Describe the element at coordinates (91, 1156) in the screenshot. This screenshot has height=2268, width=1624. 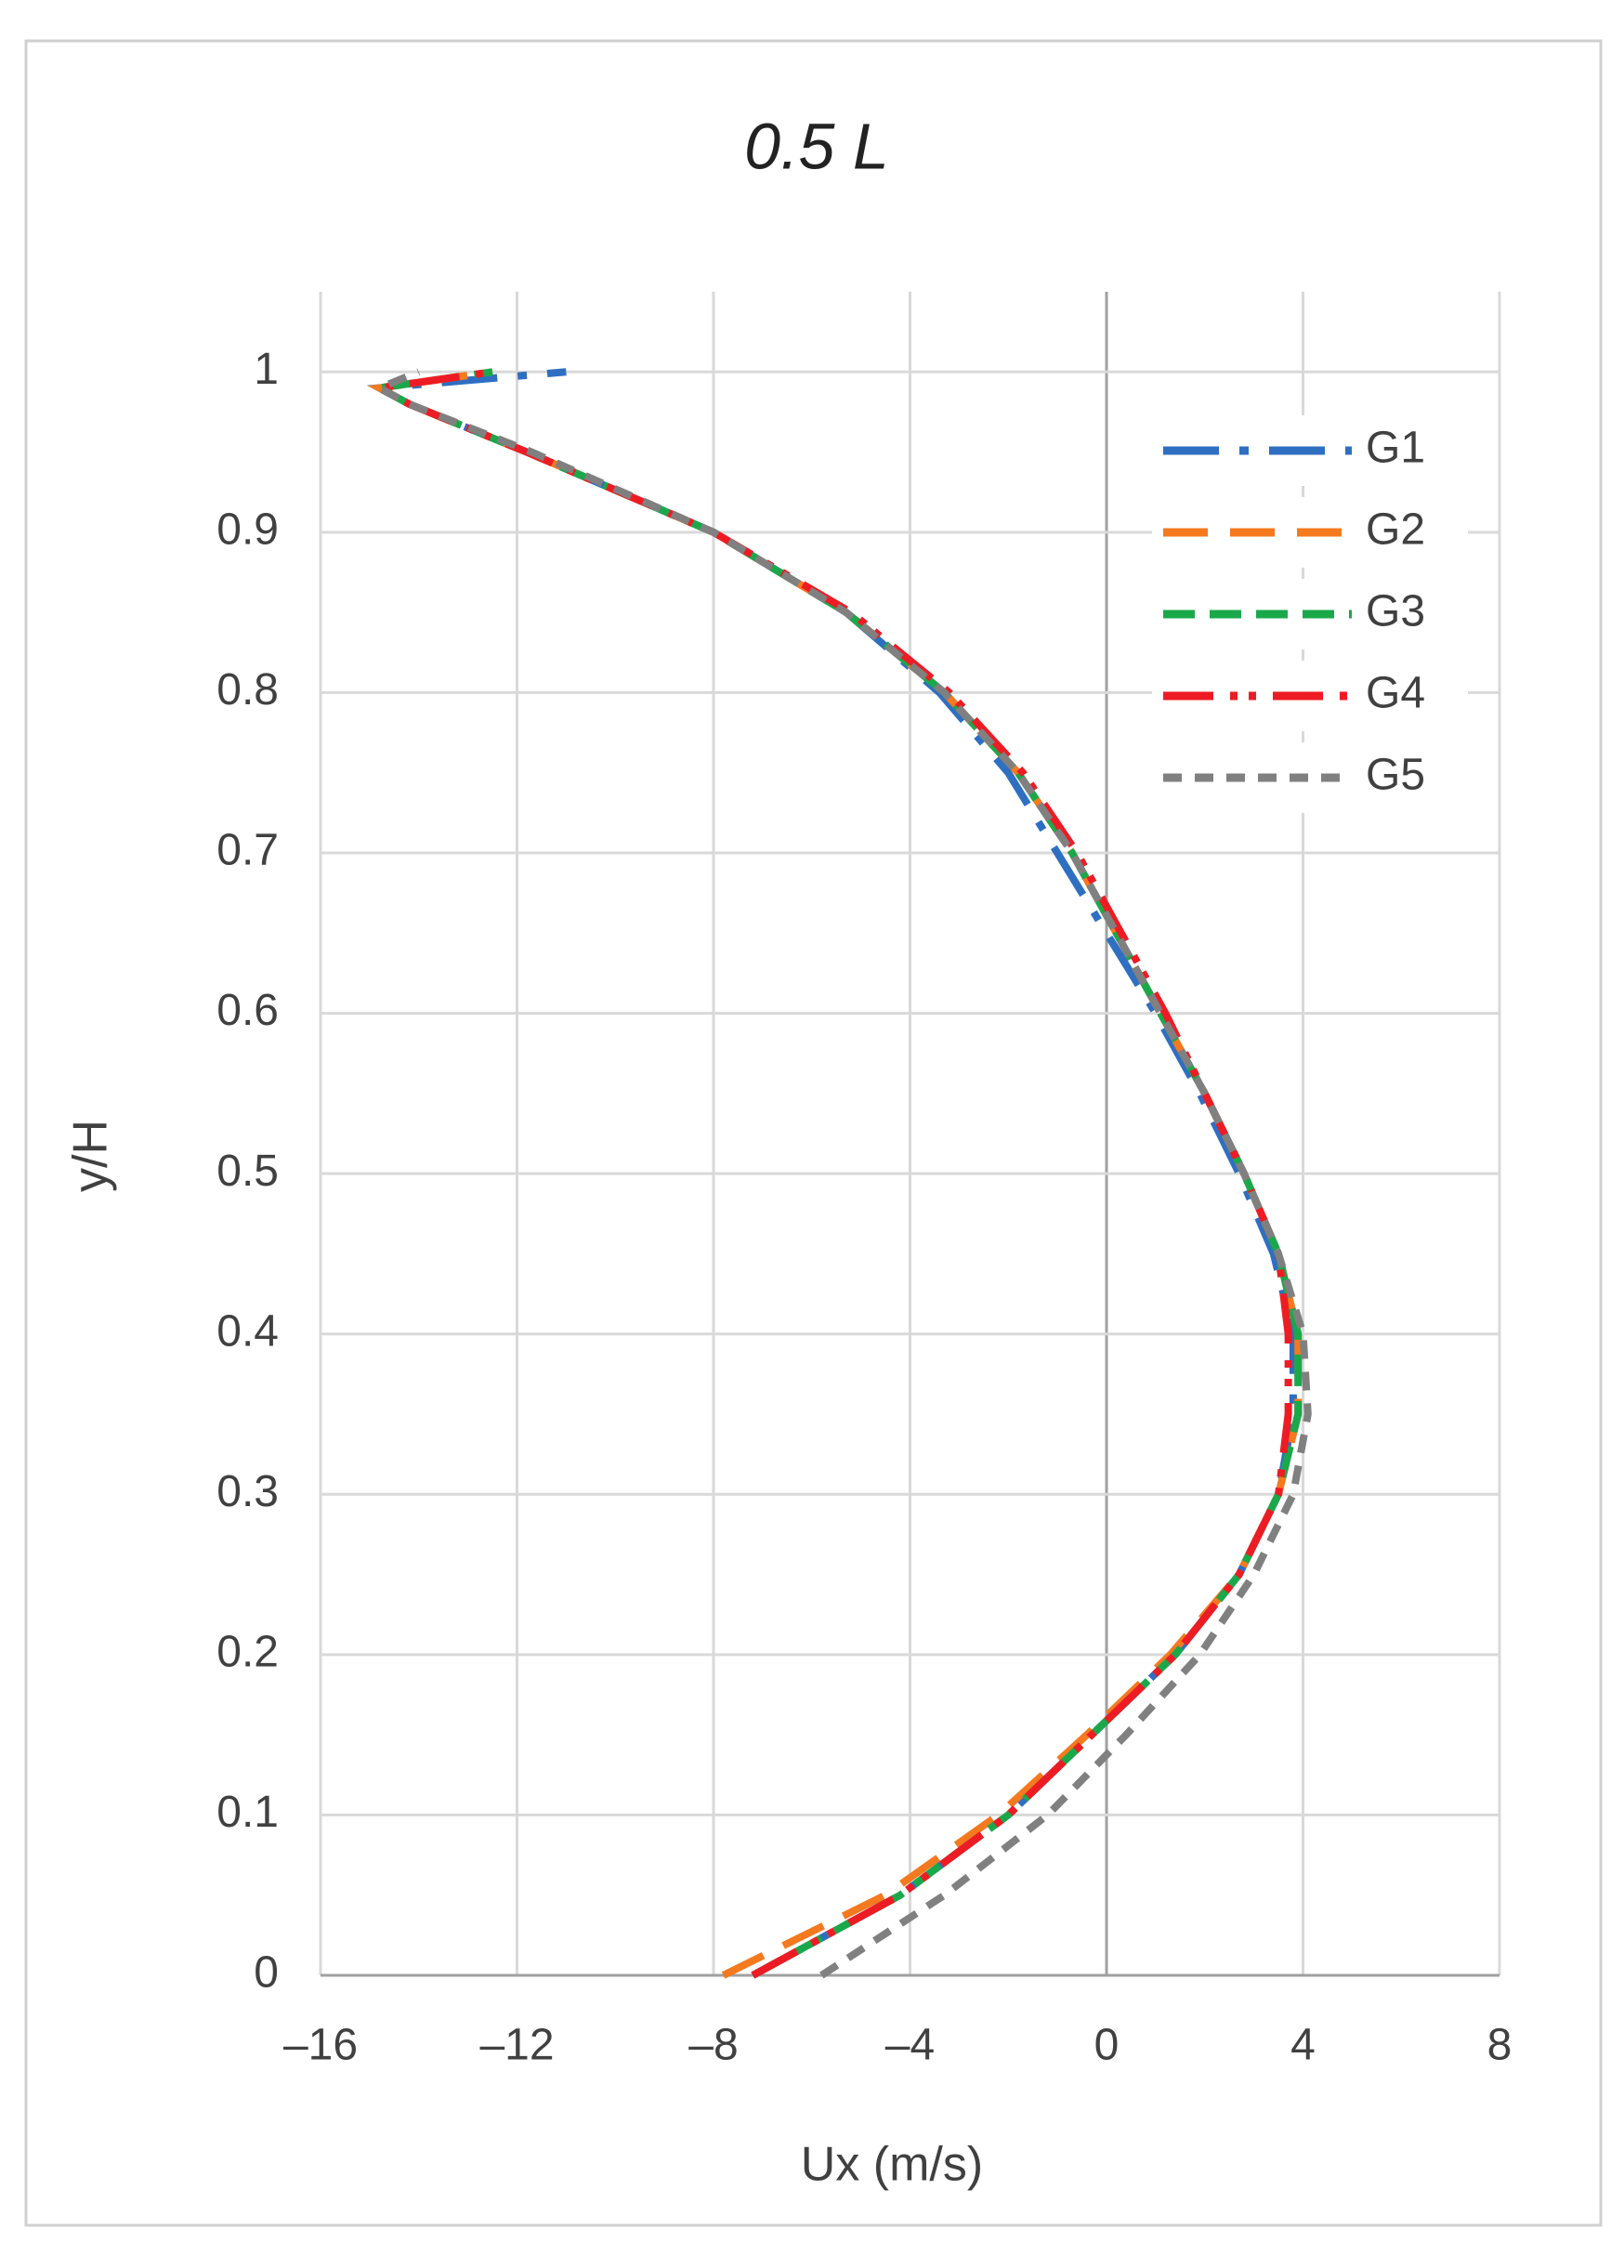
I see `y-axis-label: y/H` at that location.